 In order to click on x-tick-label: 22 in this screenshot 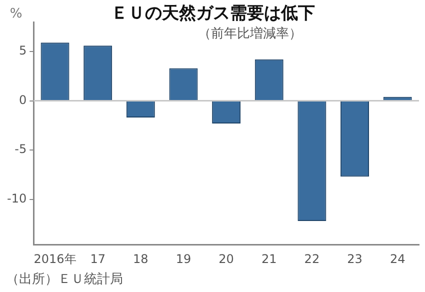, I will do `click(312, 259)`.